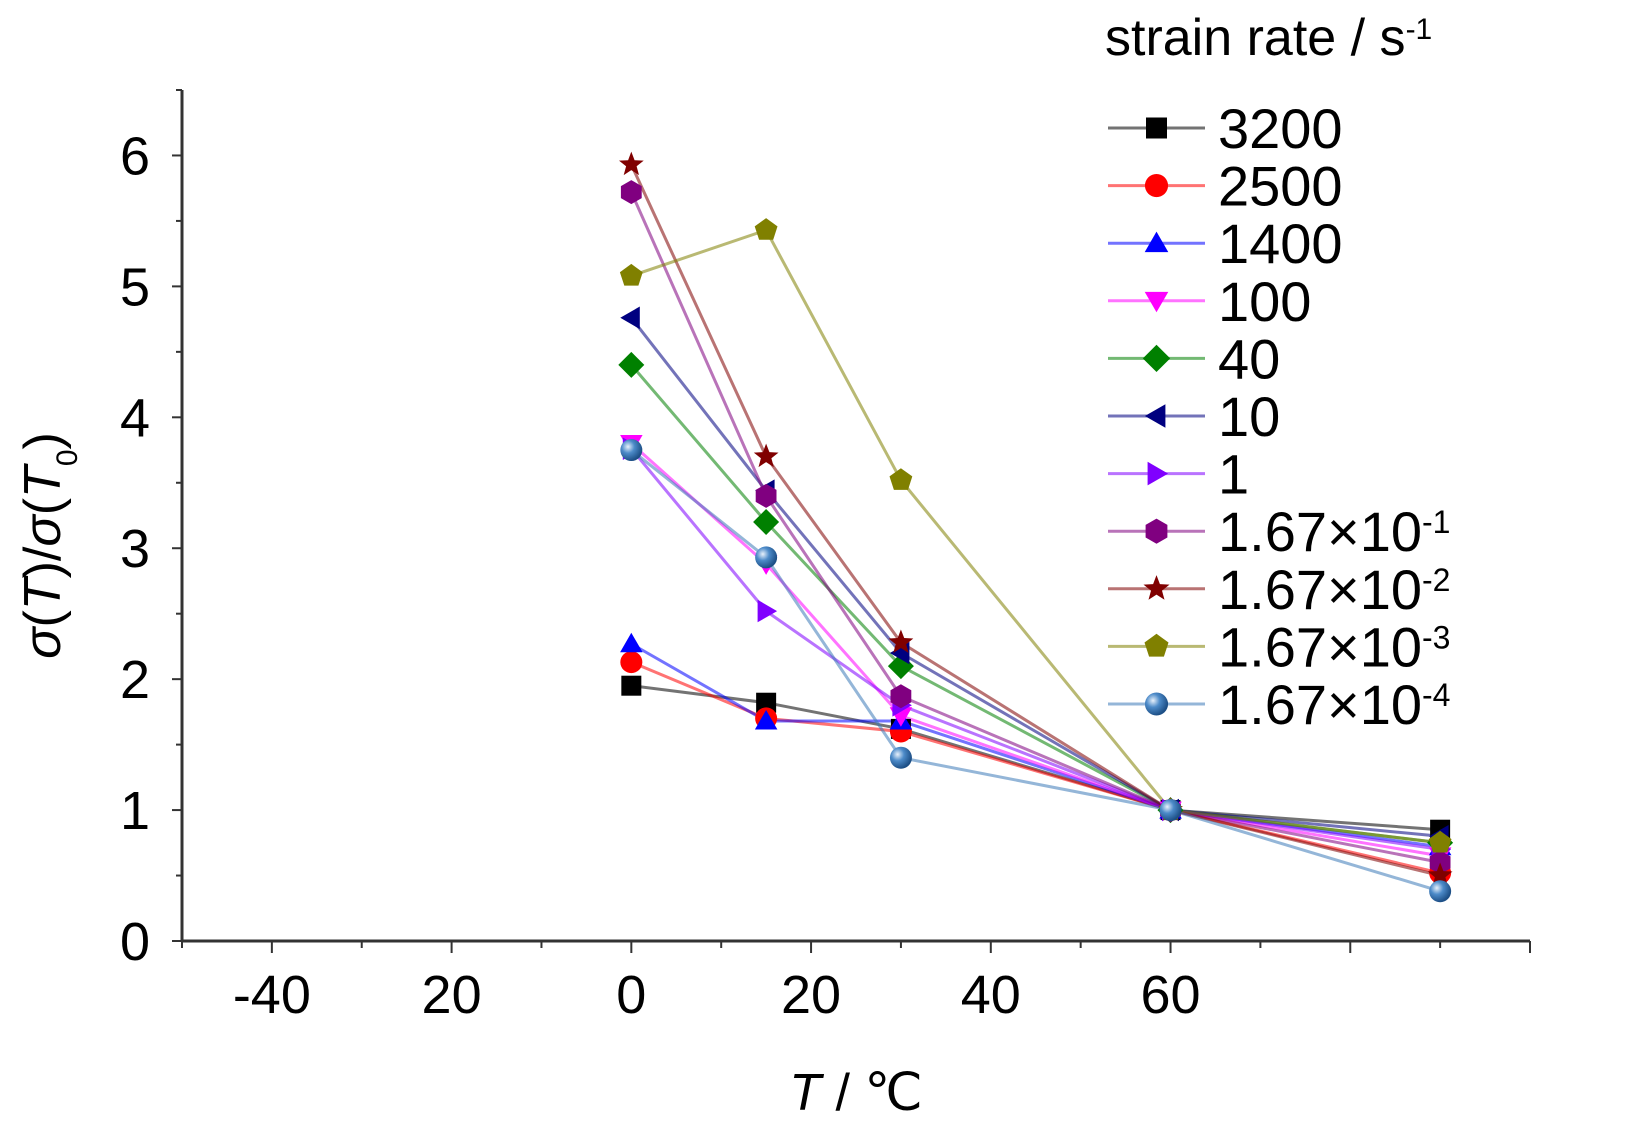 The image size is (1630, 1144). Describe the element at coordinates (1334, 646) in the screenshot. I see `legend-label: 1.67×10⁻³` at that location.